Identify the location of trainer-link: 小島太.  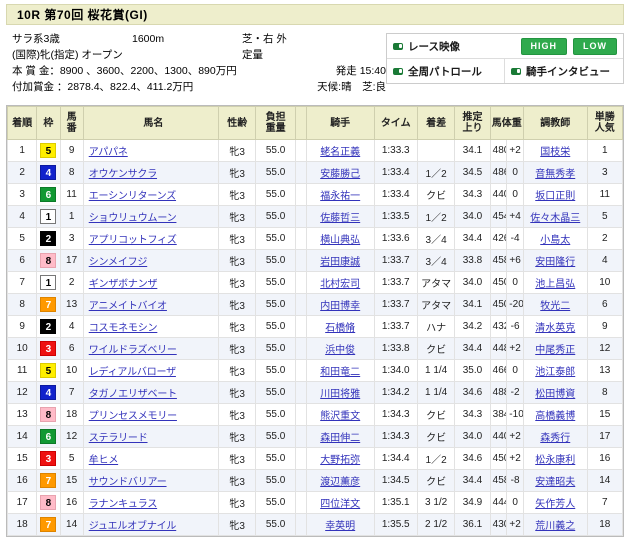
(555, 240).